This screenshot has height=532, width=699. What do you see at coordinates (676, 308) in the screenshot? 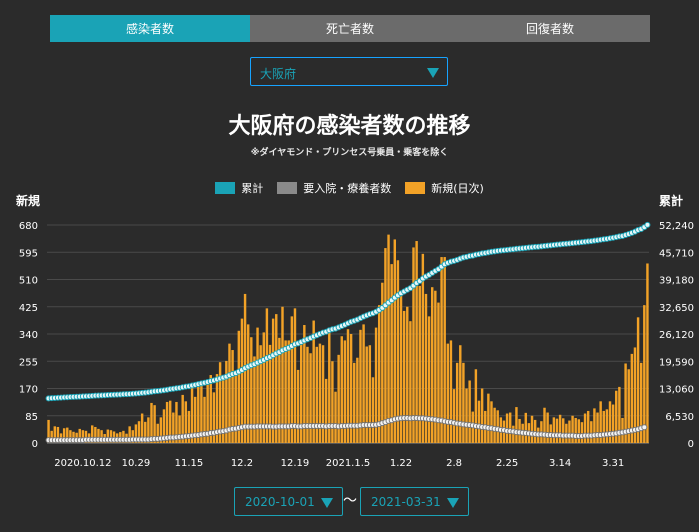
I see `y-right-tick-label: 32,650` at bounding box center [676, 308].